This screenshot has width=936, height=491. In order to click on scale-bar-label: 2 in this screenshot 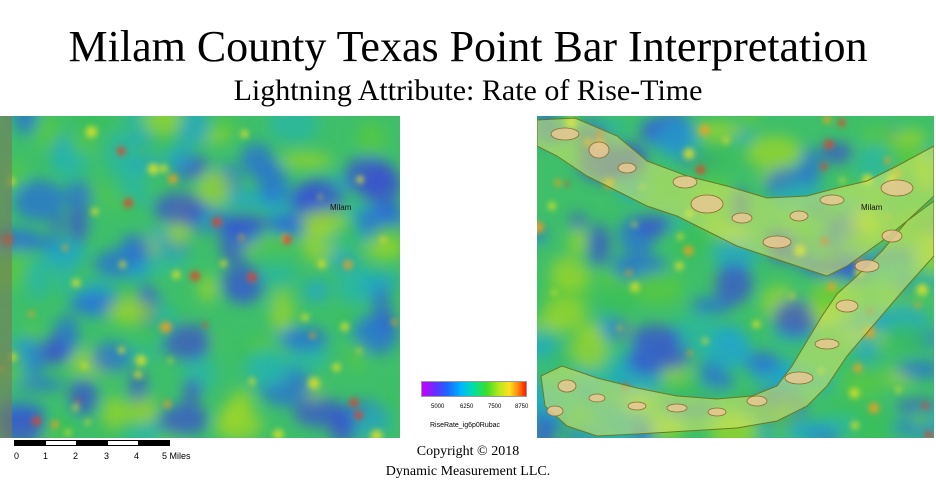, I will do `click(76, 456)`.